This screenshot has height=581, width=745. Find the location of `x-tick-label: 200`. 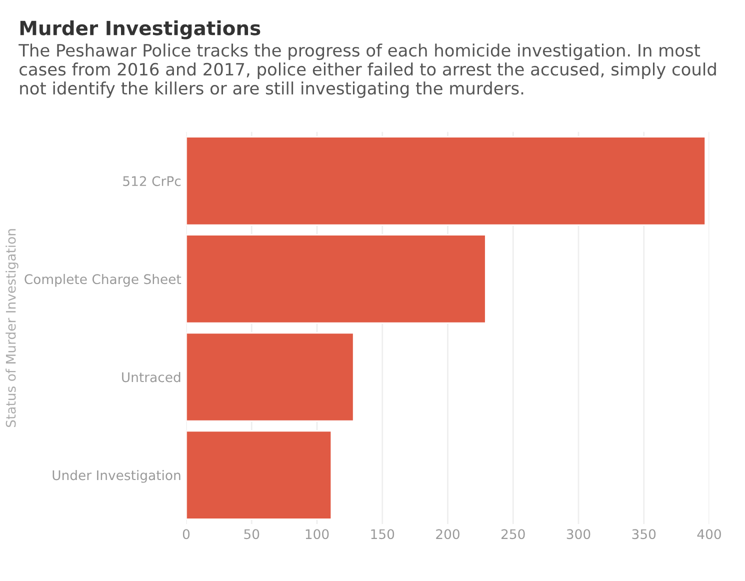

x-tick-label: 200 is located at coordinates (448, 534).